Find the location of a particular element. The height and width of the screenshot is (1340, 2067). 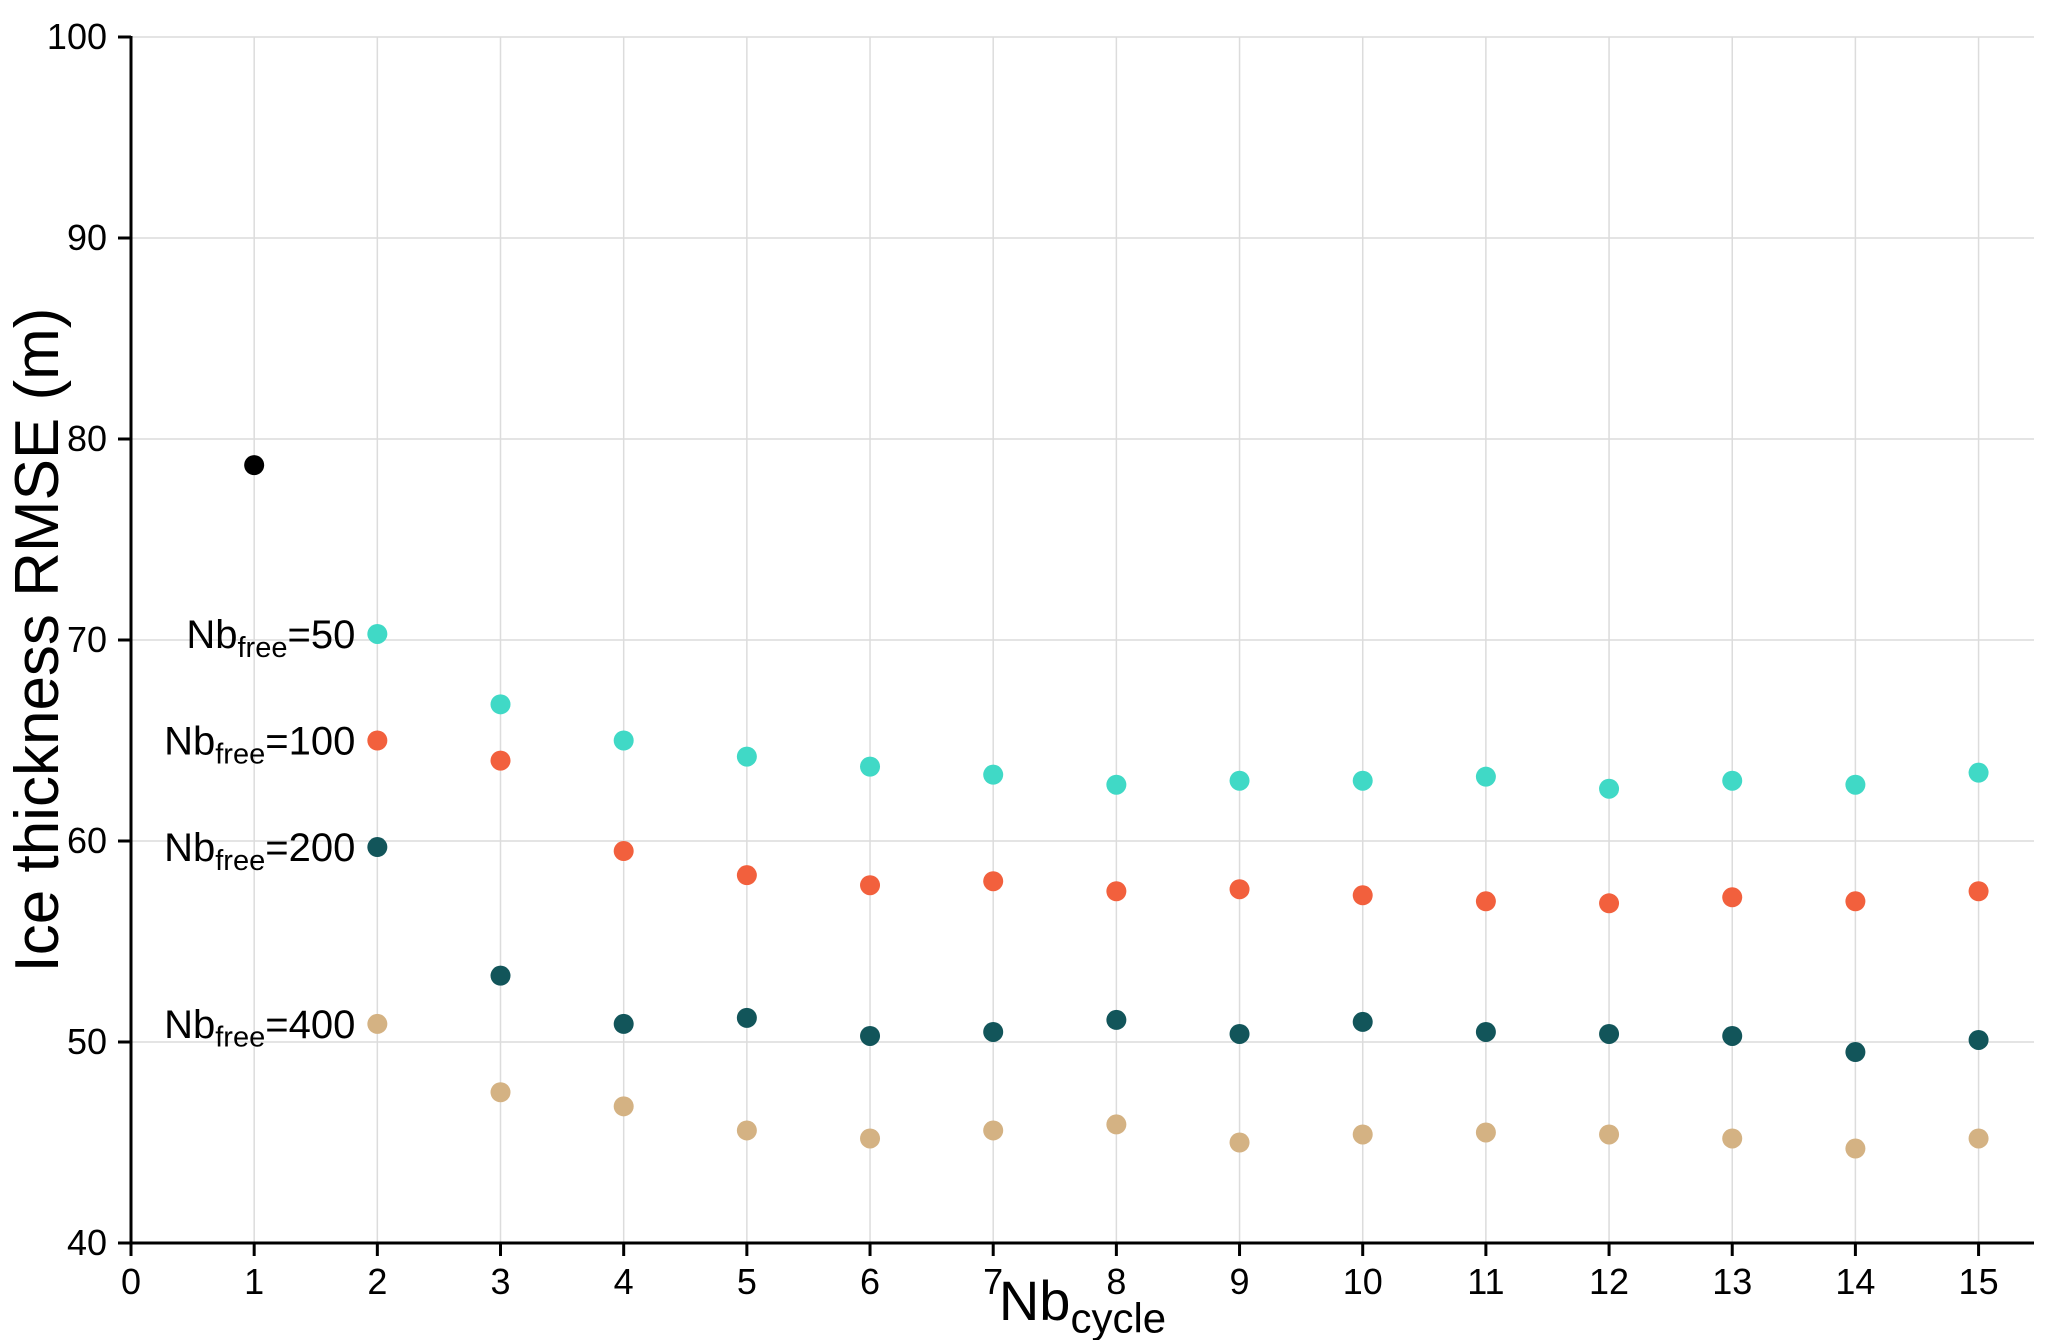

x-tick-label: 13 is located at coordinates (1732, 1281).